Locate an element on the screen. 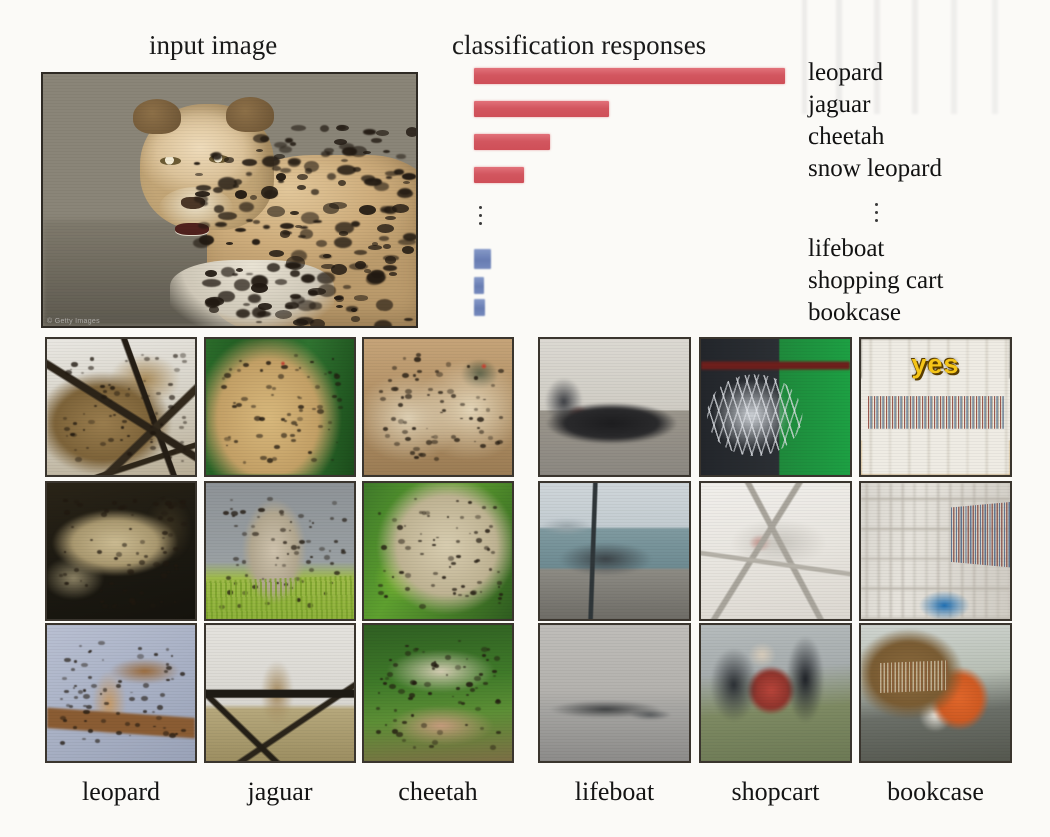 This screenshot has height=837, width=1050. photo-credit-text: © Getty Images is located at coordinates (73, 321).